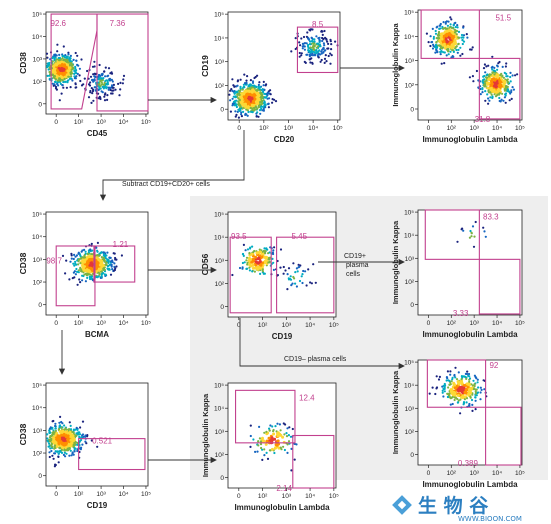 The image size is (551, 524). I want to click on subtract-note: Subtract CD19+CD20+ cells, so click(166, 184).